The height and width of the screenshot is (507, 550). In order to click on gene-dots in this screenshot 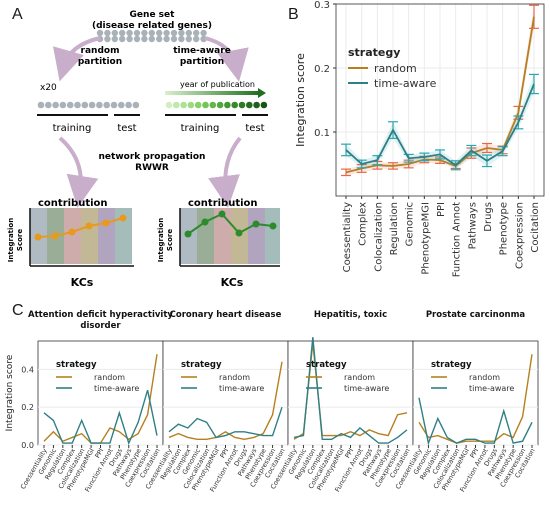, I will do `click(151, 36)`.